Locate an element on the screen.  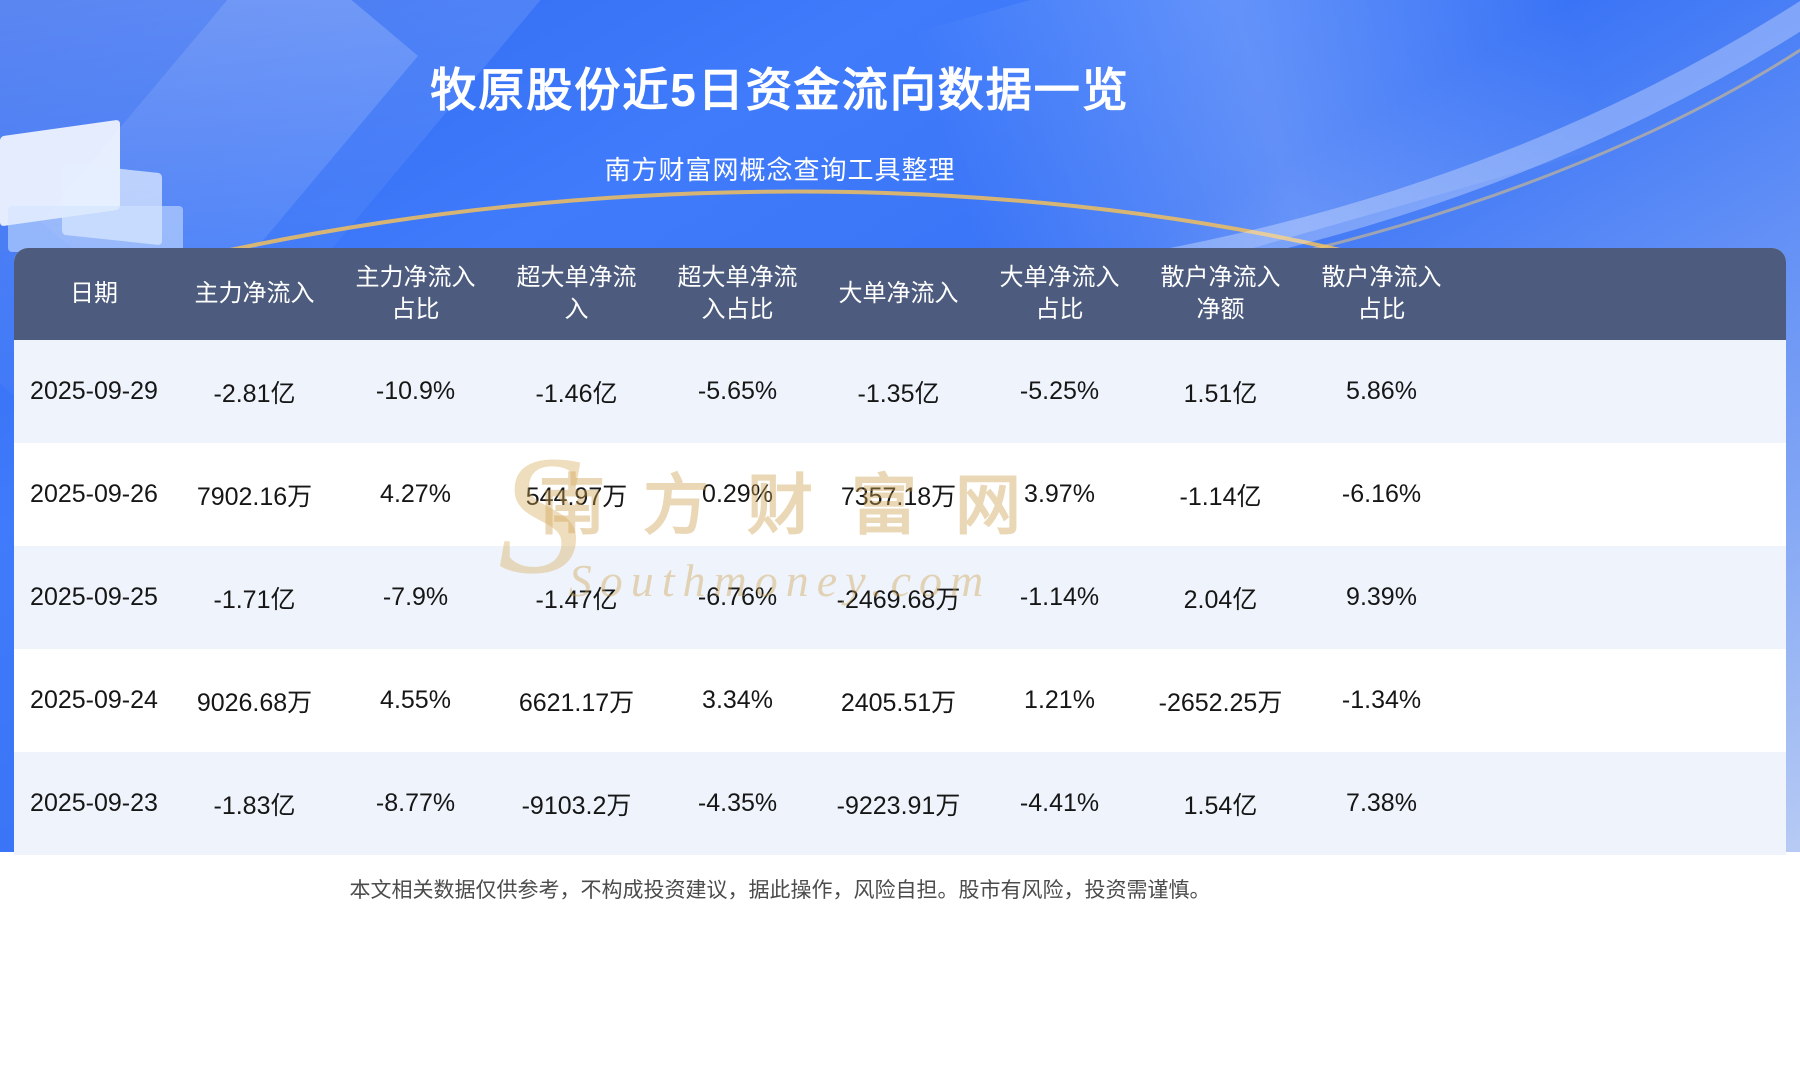
table-cell: 3.34% is located at coordinates (737, 700).